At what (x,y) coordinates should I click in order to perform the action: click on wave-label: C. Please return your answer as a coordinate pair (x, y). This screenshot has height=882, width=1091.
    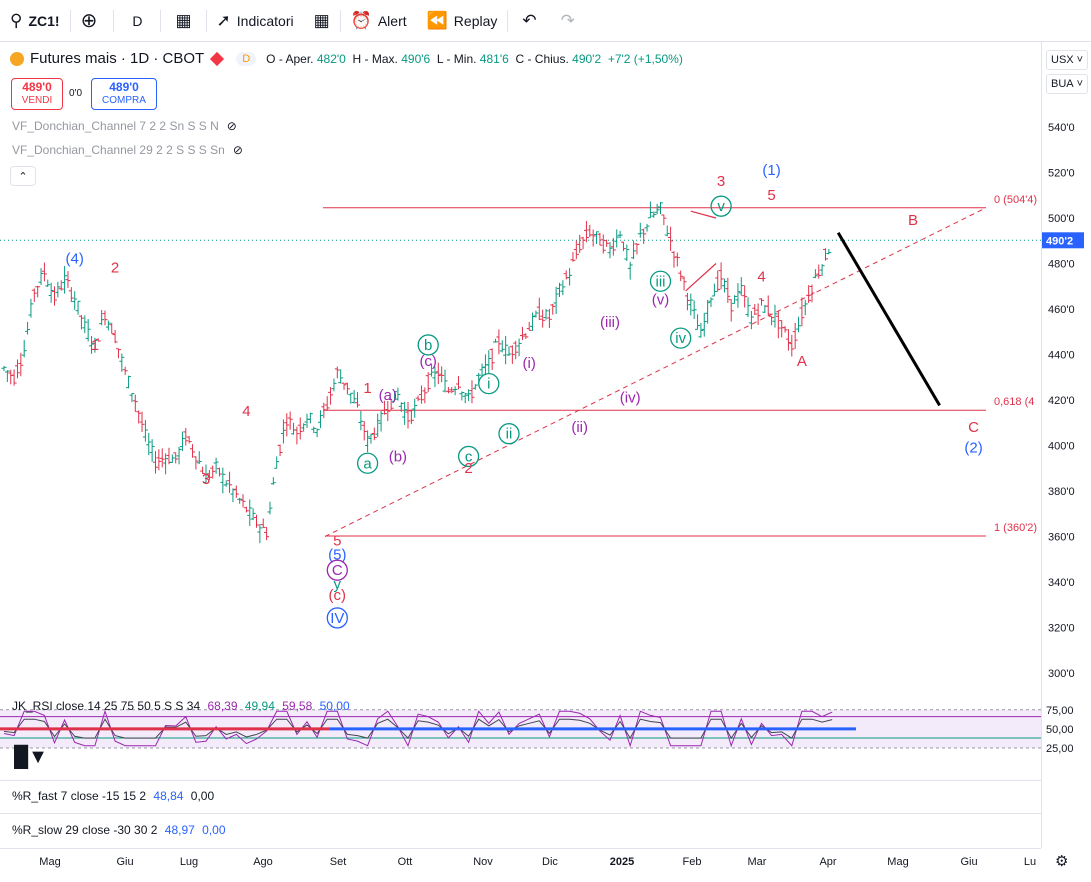
    Looking at the image, I should click on (973, 427).